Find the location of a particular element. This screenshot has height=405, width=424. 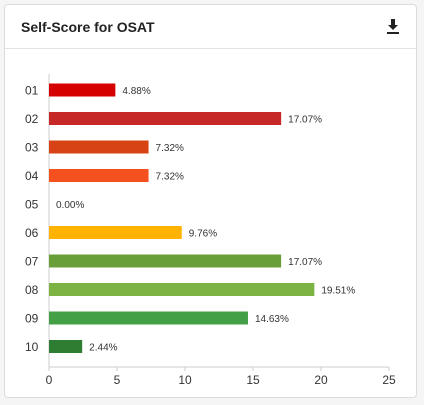

y-tick-label: 03 is located at coordinates (32, 148).